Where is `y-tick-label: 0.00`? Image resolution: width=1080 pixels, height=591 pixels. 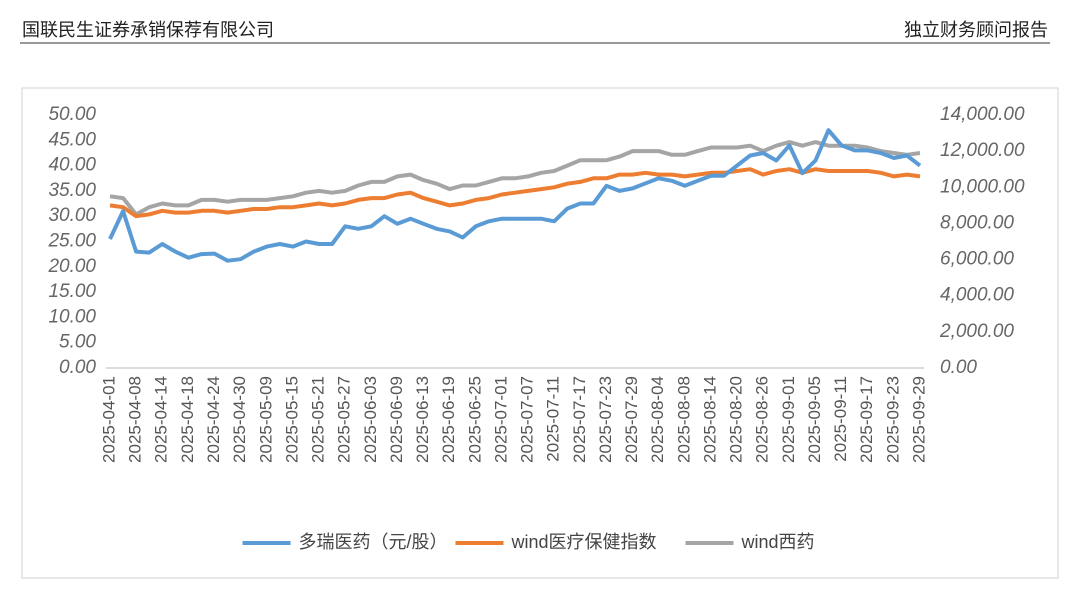
y-tick-label: 0.00 is located at coordinates (77, 367).